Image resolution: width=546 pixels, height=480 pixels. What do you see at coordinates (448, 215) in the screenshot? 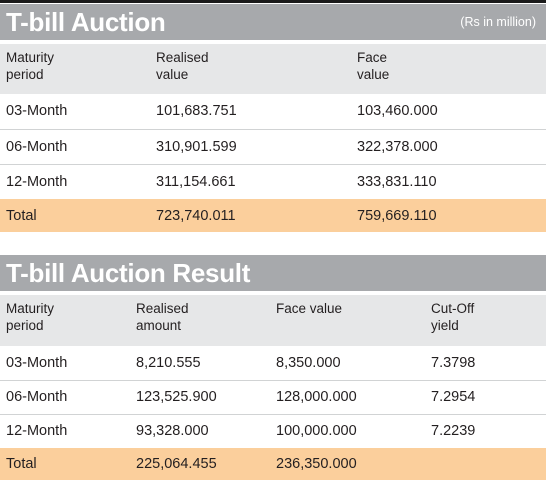
I see `total-face-value: 759,669.110` at bounding box center [448, 215].